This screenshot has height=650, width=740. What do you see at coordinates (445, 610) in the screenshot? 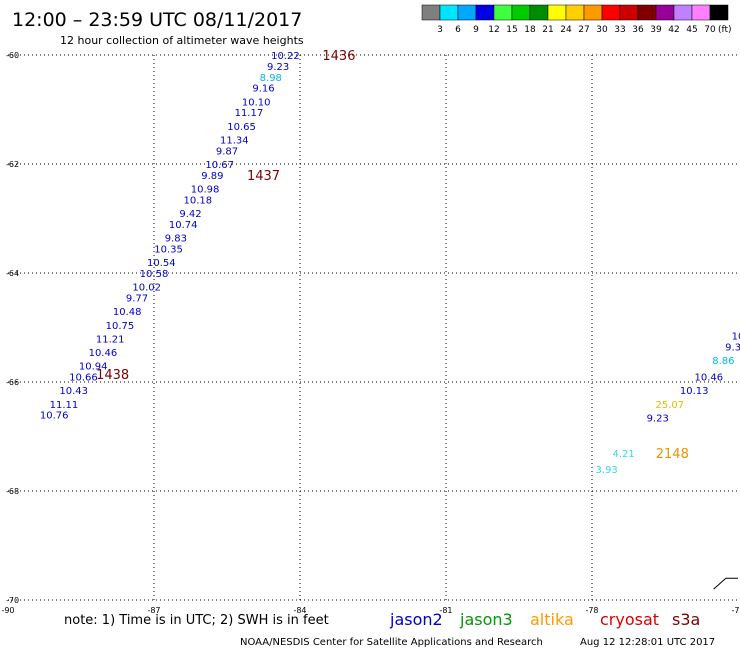
I see `x-tick-label: -81` at bounding box center [445, 610].